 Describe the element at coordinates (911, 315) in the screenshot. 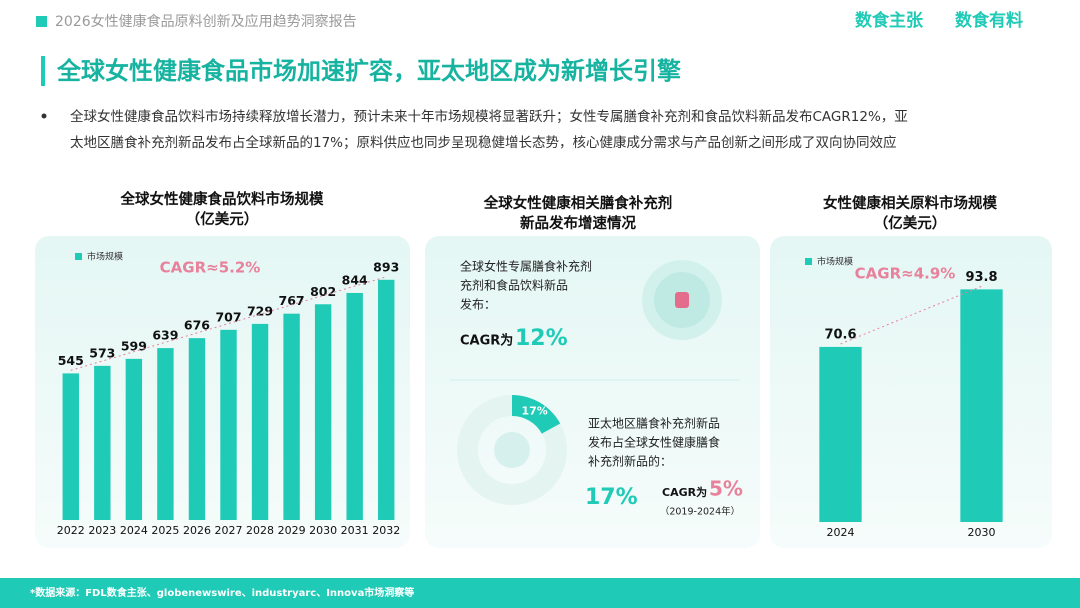

I see `trend-line` at that location.